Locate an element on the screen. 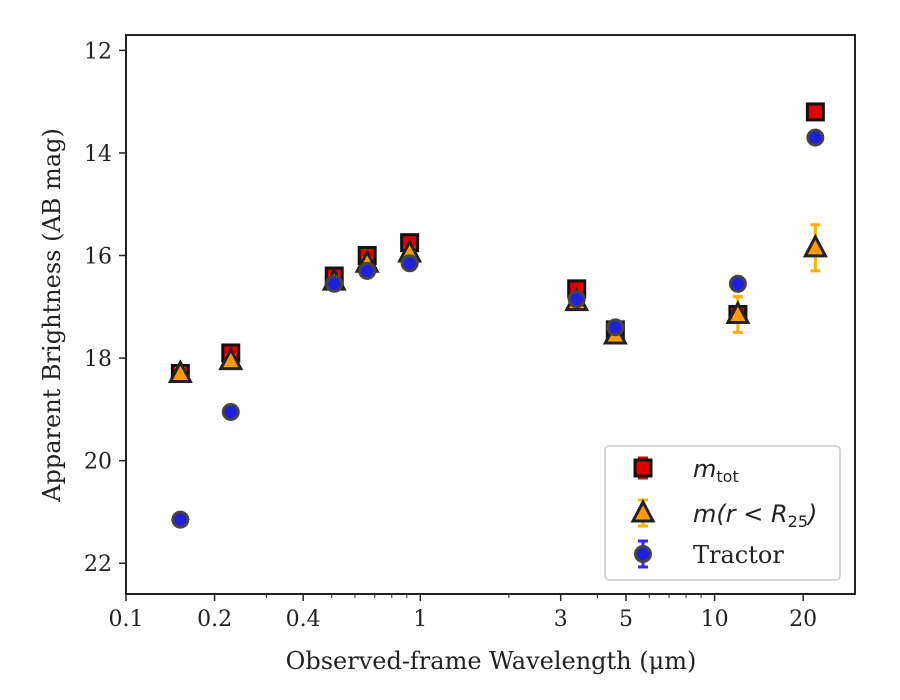 The width and height of the screenshot is (900, 700). legend-marker-m-r25 is located at coordinates (643, 510).